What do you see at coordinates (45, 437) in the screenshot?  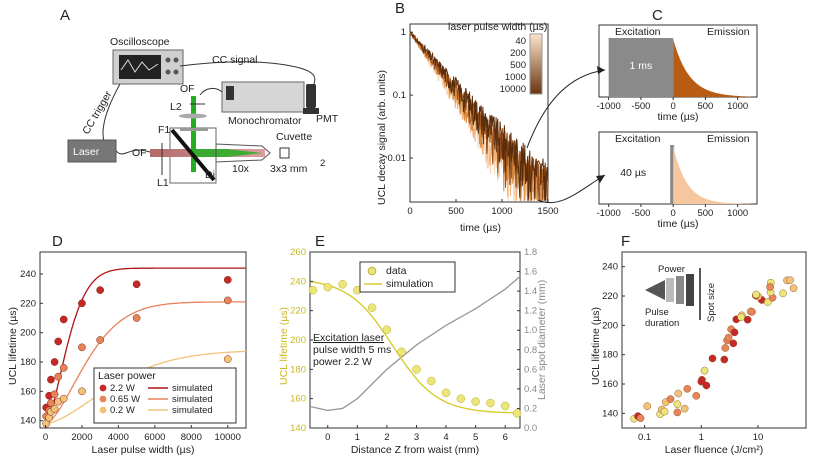 I see `chart-d-xtick-label: 0` at bounding box center [45, 437].